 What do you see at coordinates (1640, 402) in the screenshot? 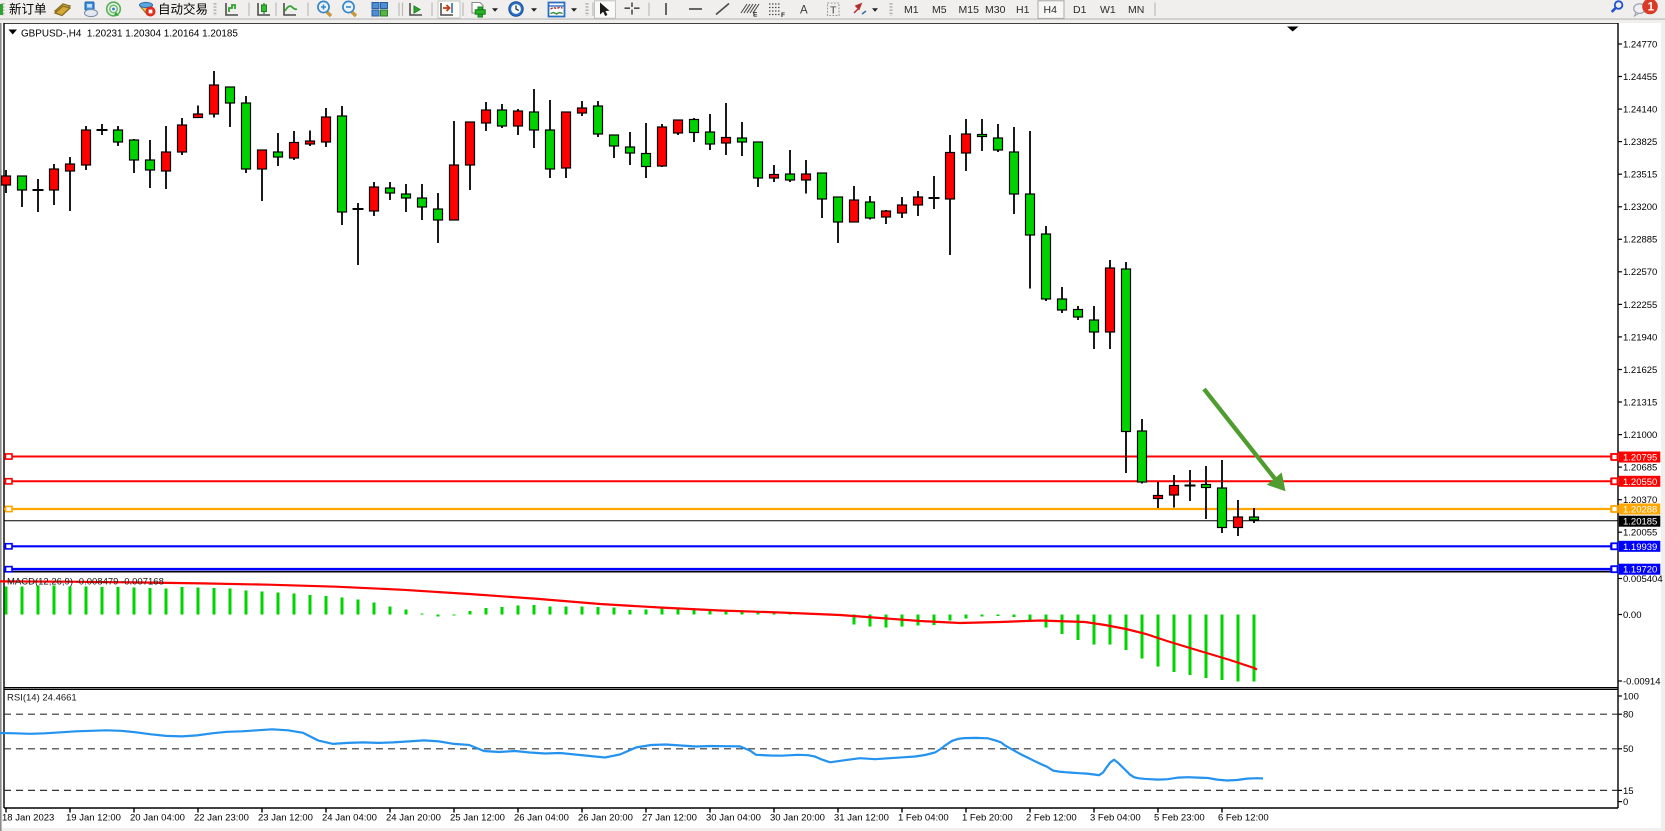
I see `svg-text: 1.21315` at bounding box center [1640, 402].